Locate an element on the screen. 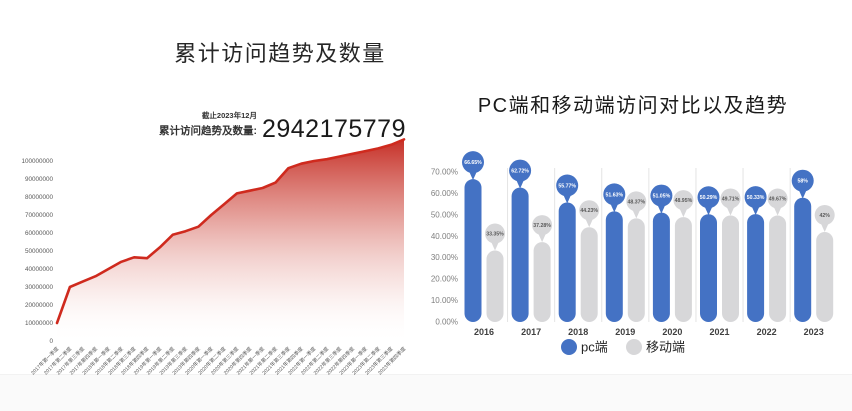 The width and height of the screenshot is (852, 411). area-y-tick: 60000000 is located at coordinates (39, 233).